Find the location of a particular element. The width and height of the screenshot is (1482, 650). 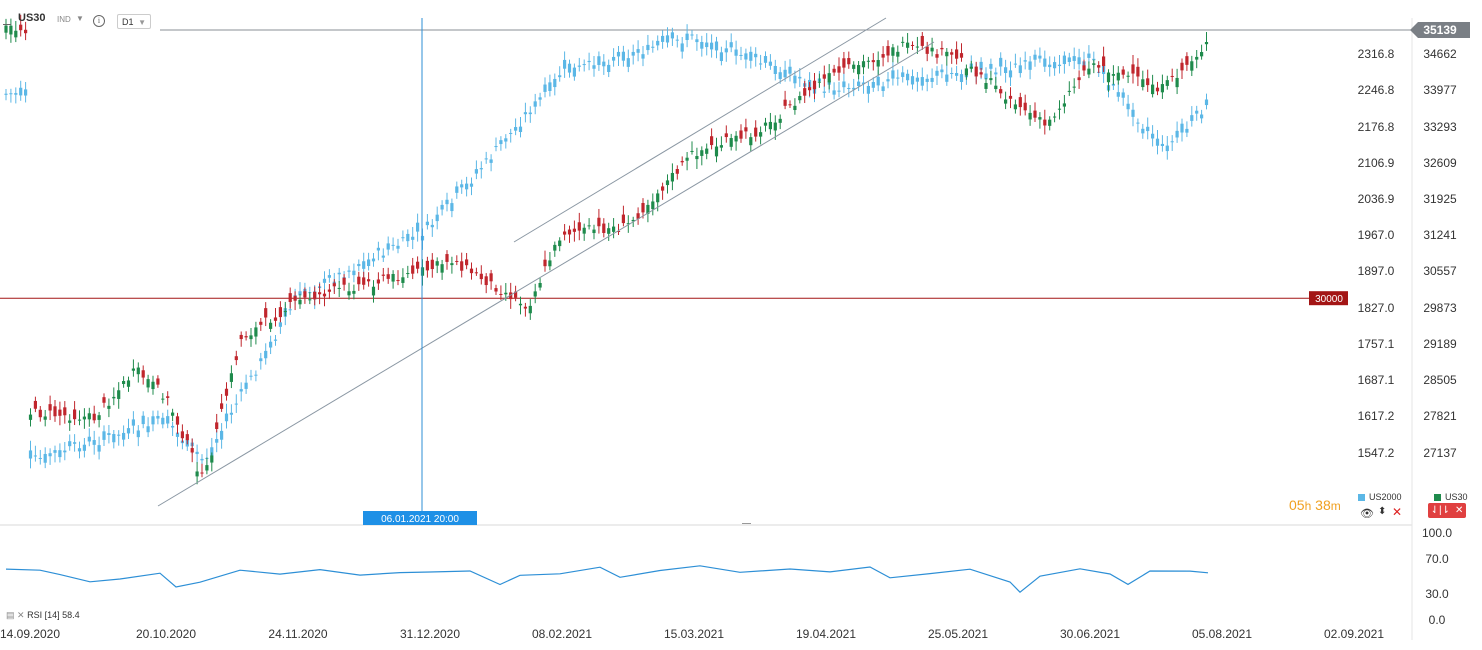

legend-us30: US30 is located at coordinates (1451, 497).